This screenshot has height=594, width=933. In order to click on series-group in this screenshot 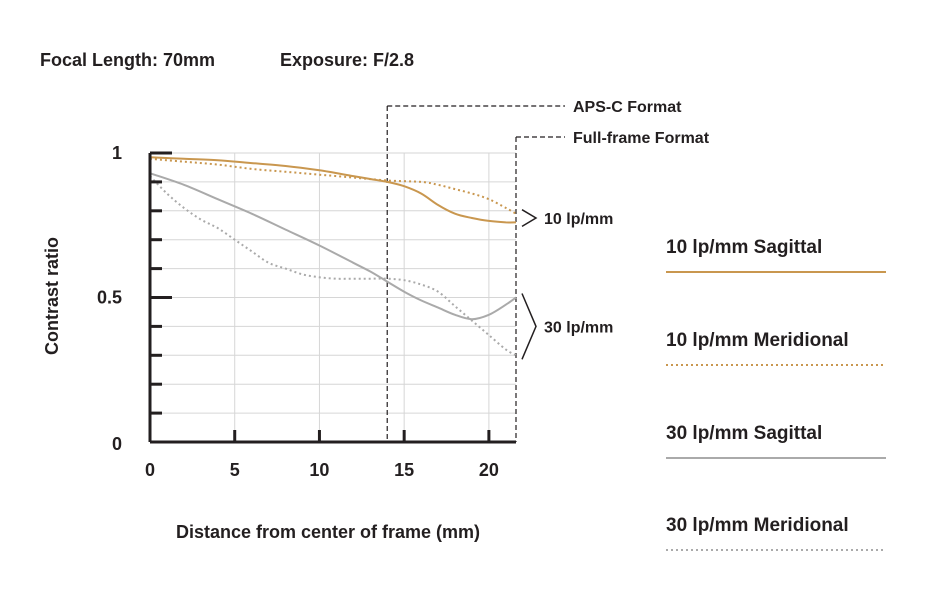, I will do `click(333, 256)`.